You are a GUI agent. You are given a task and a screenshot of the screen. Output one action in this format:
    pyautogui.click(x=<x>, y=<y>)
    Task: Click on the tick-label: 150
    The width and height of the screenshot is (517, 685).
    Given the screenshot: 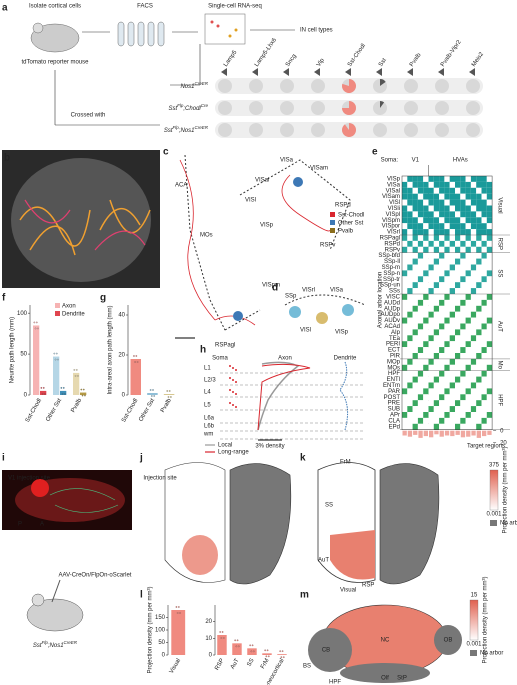 What is the action you would take?
    pyautogui.click(x=160, y=618)
    